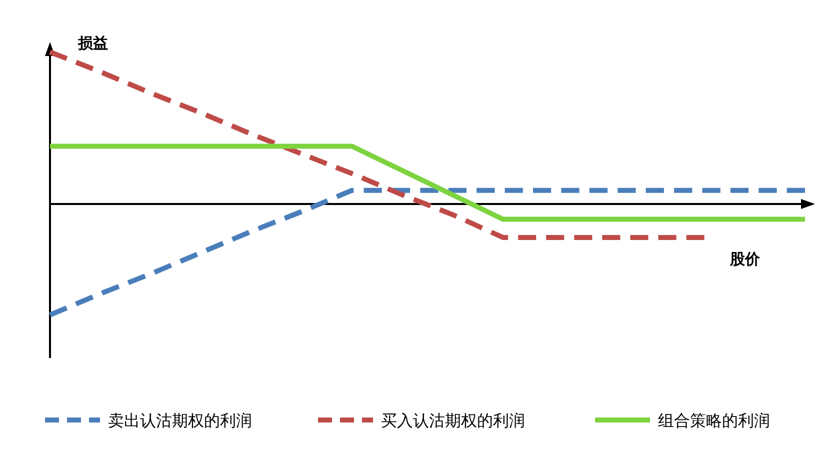 The height and width of the screenshot is (462, 826). What do you see at coordinates (745, 259) in the screenshot?
I see `x-axis-title: 股价` at bounding box center [745, 259].